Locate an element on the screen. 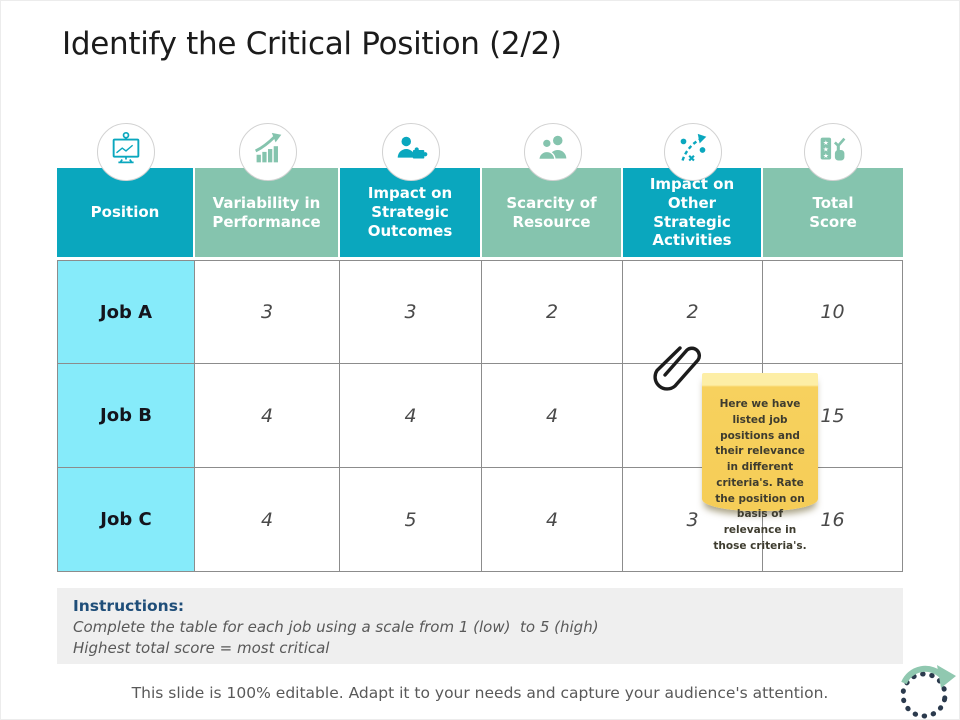  row-label: Job A is located at coordinates (126, 312).